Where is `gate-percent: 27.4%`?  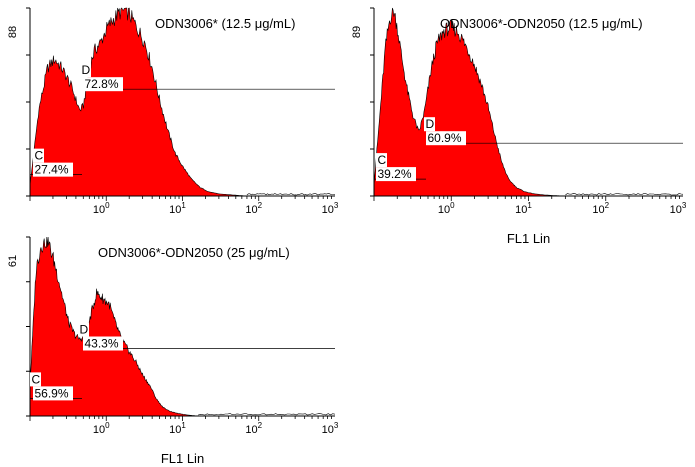 gate-percent: 27.4% is located at coordinates (52, 170).